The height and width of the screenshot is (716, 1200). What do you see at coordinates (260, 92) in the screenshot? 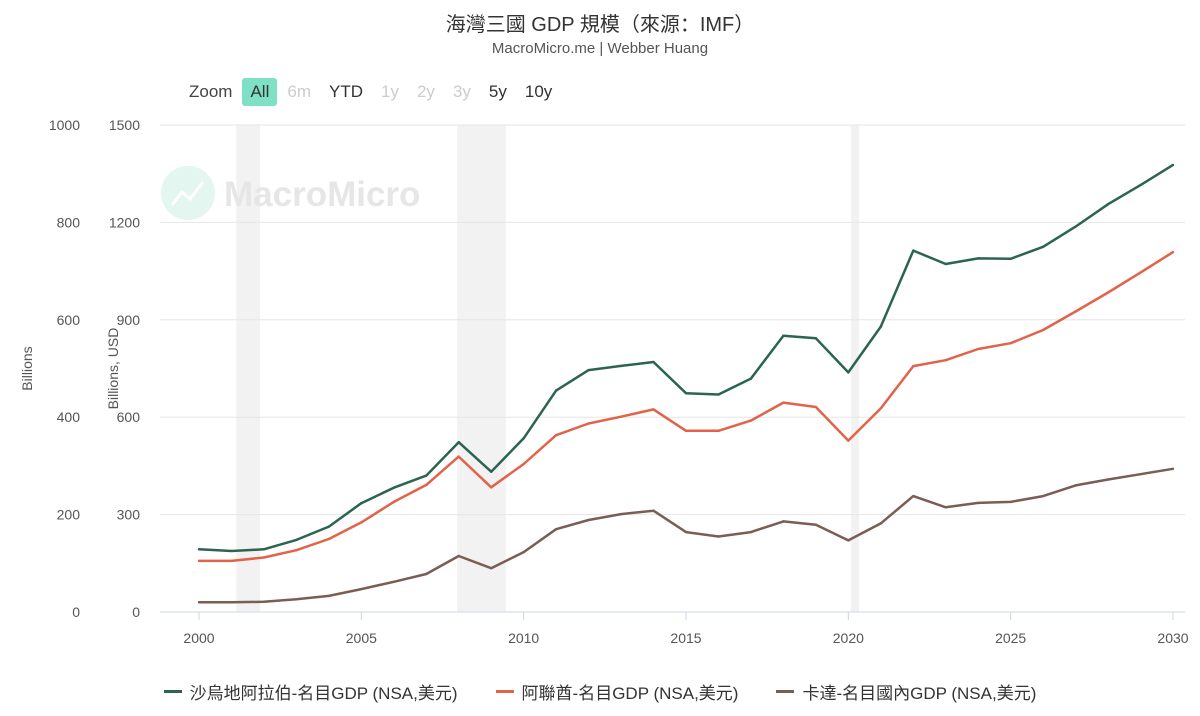
I see `zoom-all-button: All` at bounding box center [260, 92].